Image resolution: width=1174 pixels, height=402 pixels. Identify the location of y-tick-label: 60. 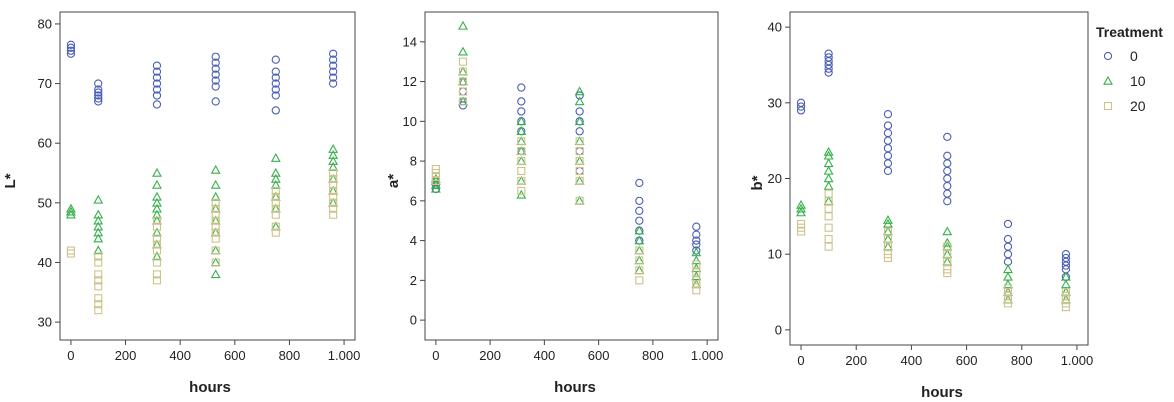
(45, 143).